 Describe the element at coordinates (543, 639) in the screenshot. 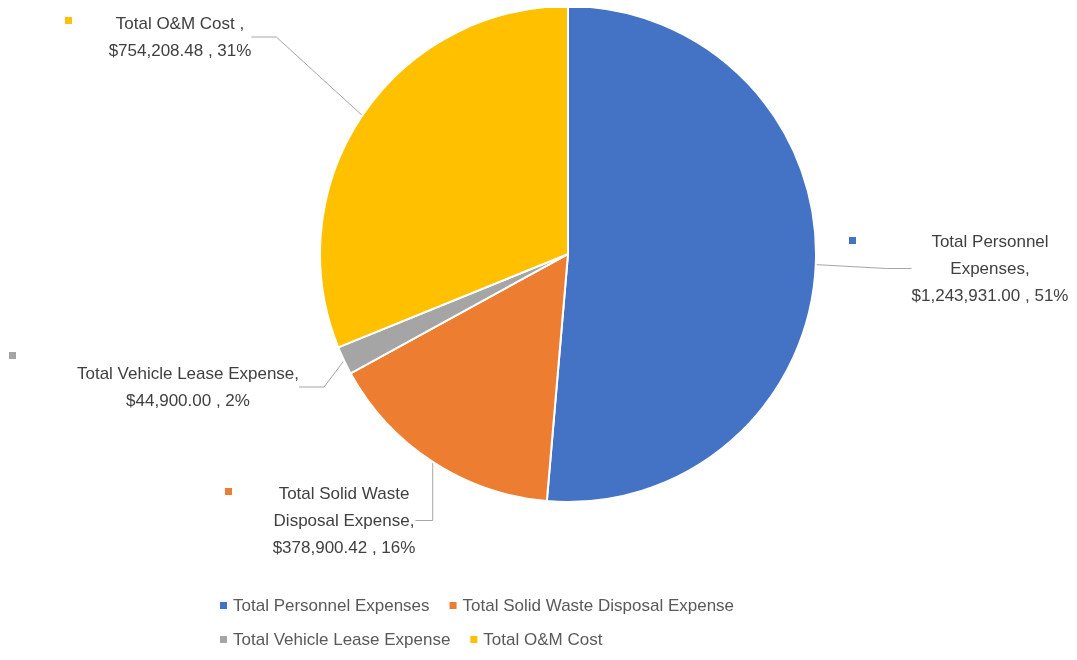

I see `legend-label: Total O&M Cost` at that location.